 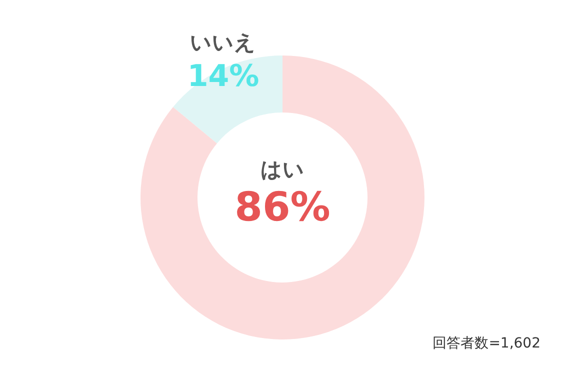 I want to click on slice-label: いいえ, so click(x=223, y=42).